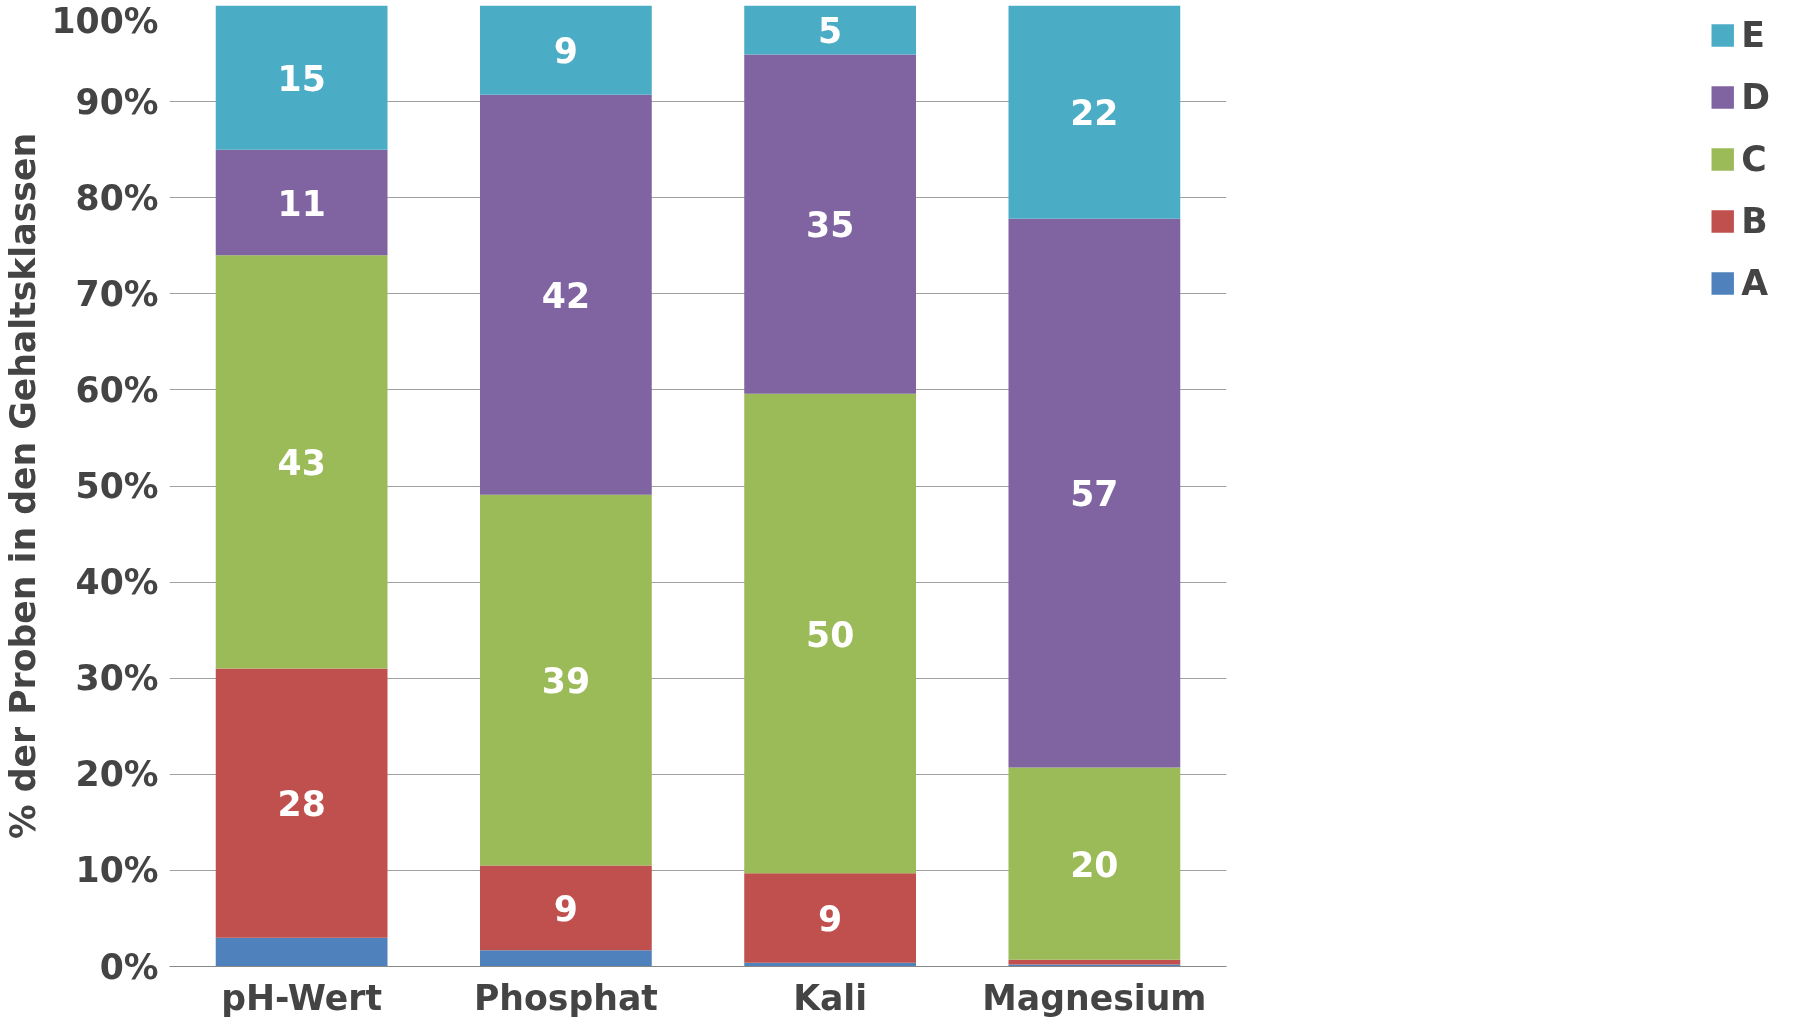  What do you see at coordinates (1094, 997) in the screenshot?
I see `x-tick-label: Magnesium` at bounding box center [1094, 997].